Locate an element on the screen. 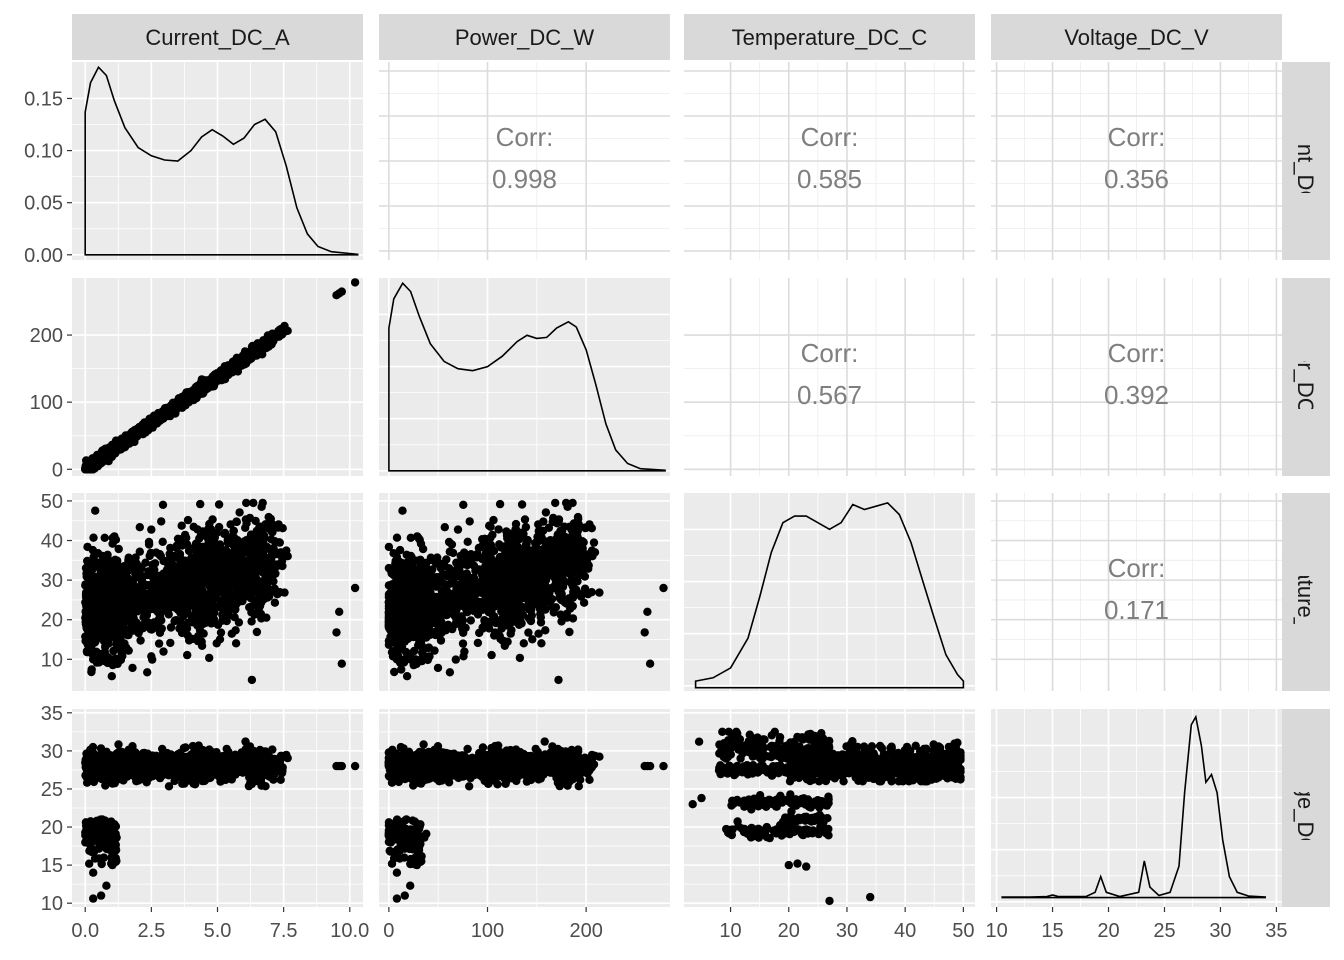 This screenshot has width=1344, height=960. strip-right-voltage is located at coordinates (1306, 808).